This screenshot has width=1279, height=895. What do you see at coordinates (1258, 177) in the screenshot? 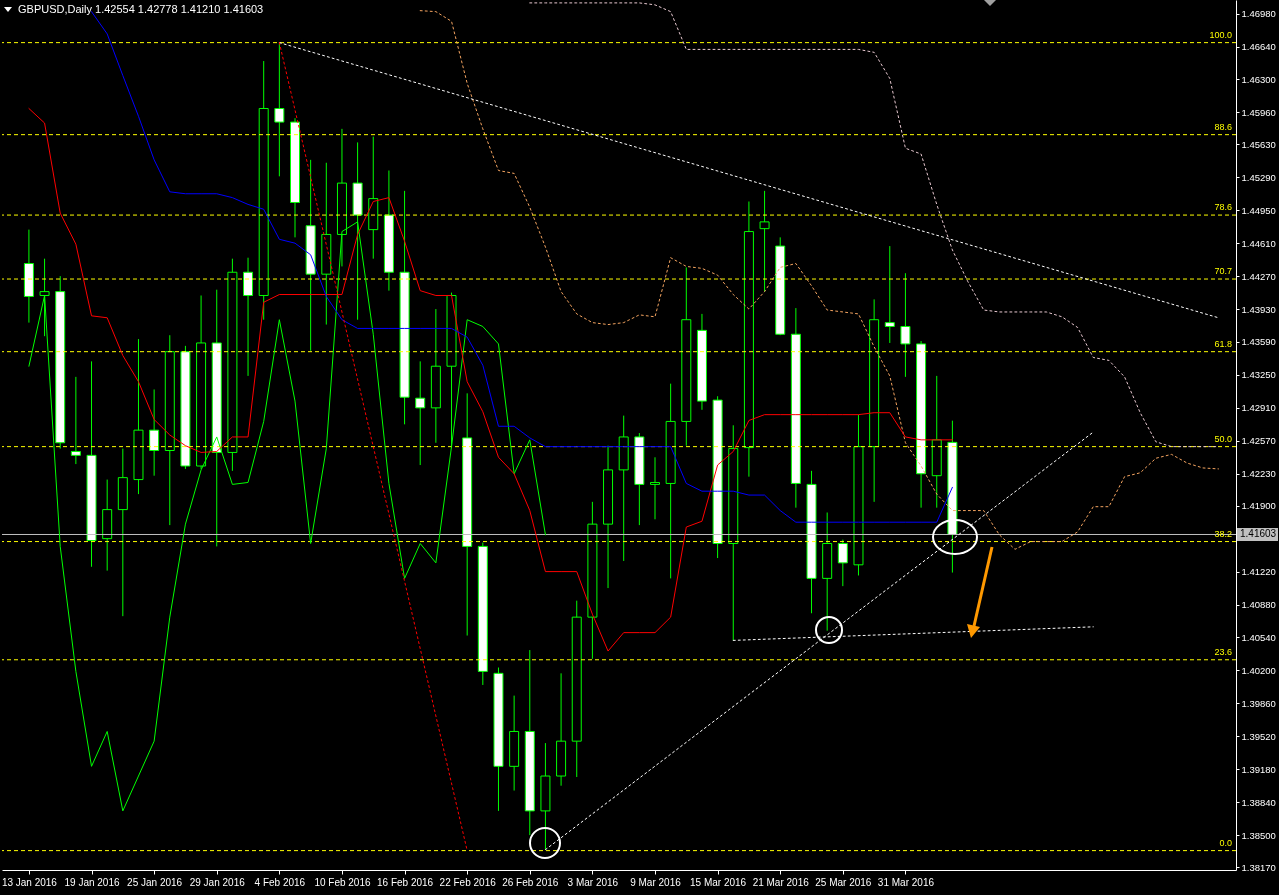
I see `y-tick-label: 1.45290` at bounding box center [1258, 177].